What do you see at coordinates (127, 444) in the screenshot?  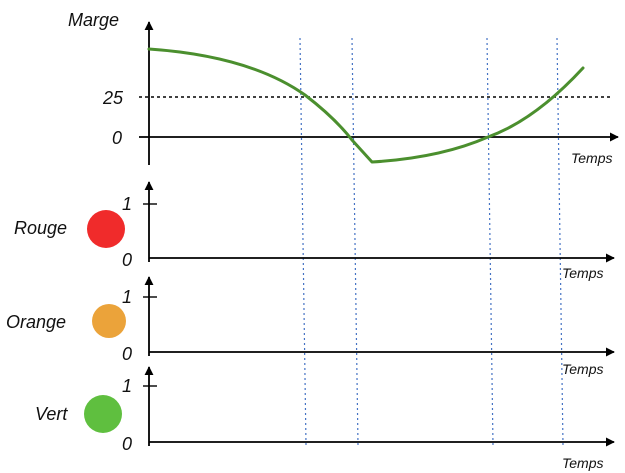 I see `vert-tick-label-0: 0` at bounding box center [127, 444].